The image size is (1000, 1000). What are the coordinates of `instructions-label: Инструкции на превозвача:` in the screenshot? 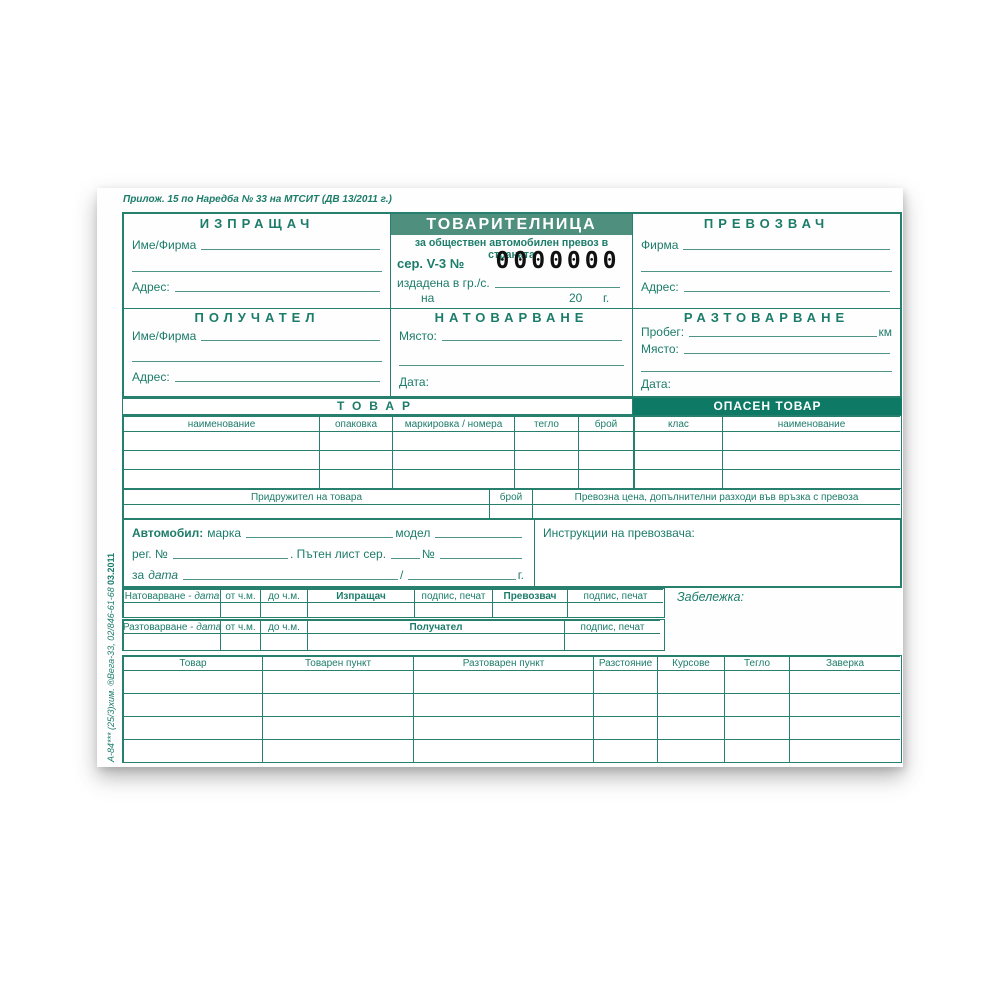 It's located at (619, 533).